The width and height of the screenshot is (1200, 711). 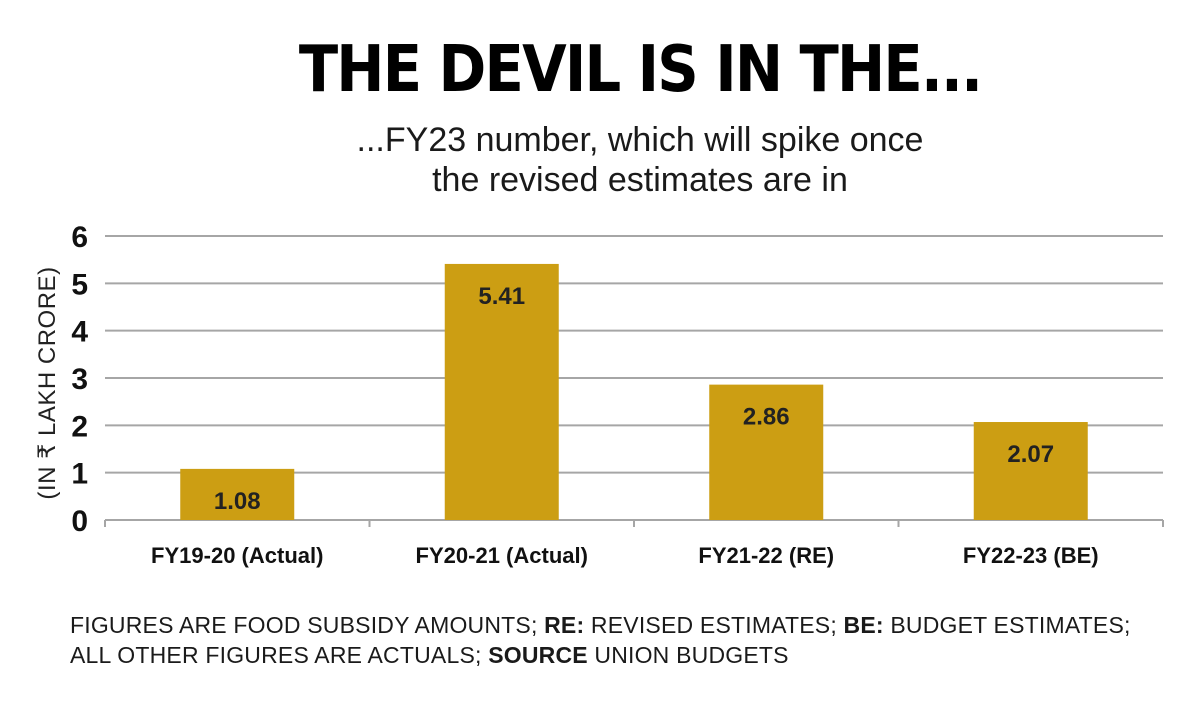 What do you see at coordinates (79, 237) in the screenshot?
I see `y-tick-label: 6` at bounding box center [79, 237].